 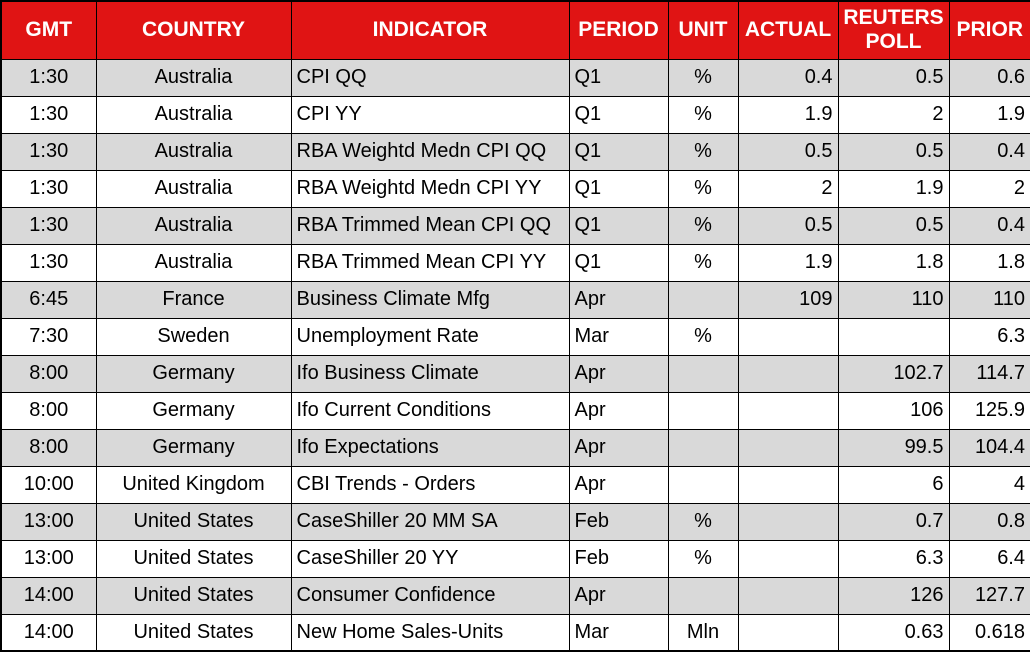 I want to click on cell-poll: 110, so click(x=893, y=299).